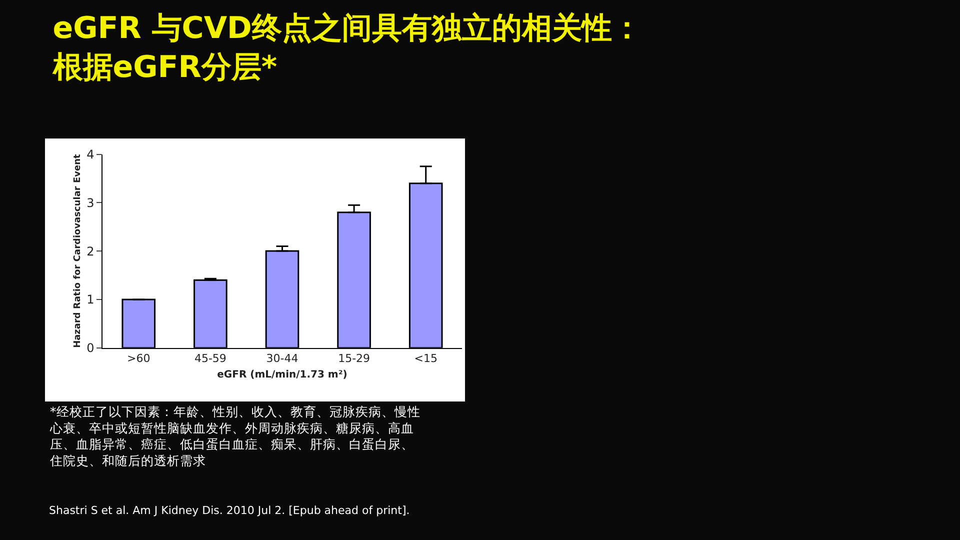 The height and width of the screenshot is (540, 960). What do you see at coordinates (229, 510) in the screenshot?
I see `text: Shastri S et al. Am J Kidney Dis. 2010 Jul 2. [Epub ahead of print].` at bounding box center [229, 510].